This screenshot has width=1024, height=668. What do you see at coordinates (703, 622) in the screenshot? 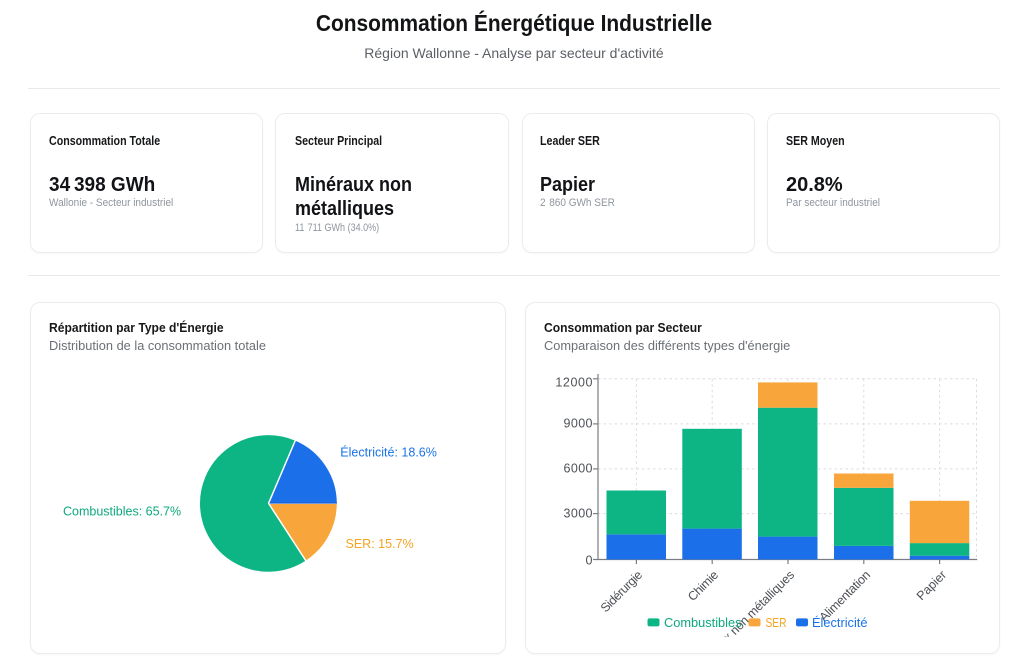
I see `svg-text: Combustibles` at bounding box center [703, 622].